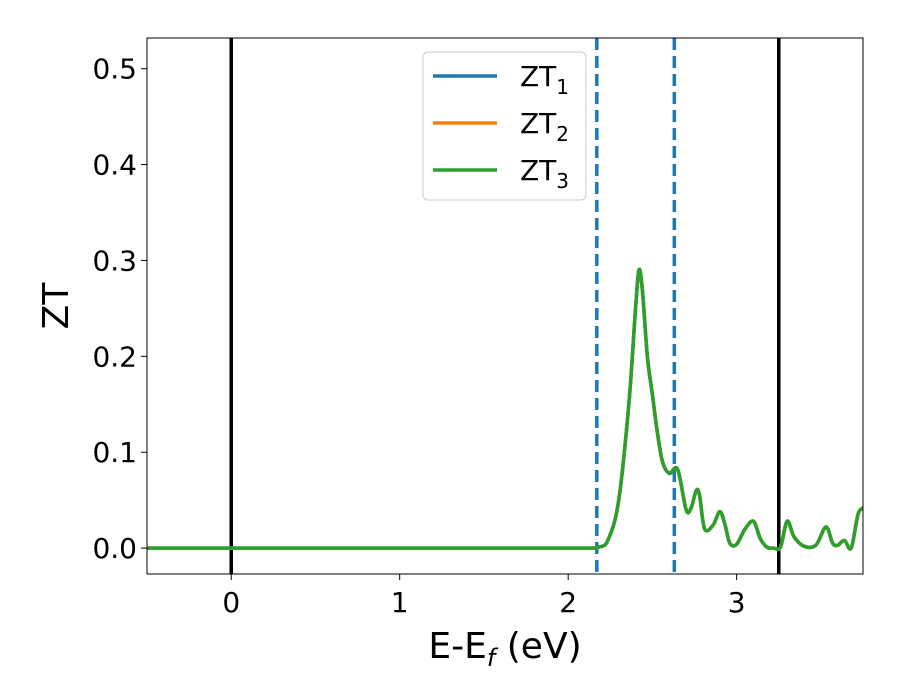  What do you see at coordinates (114, 452) in the screenshot?
I see `y-tick-label: 0.1` at bounding box center [114, 452].